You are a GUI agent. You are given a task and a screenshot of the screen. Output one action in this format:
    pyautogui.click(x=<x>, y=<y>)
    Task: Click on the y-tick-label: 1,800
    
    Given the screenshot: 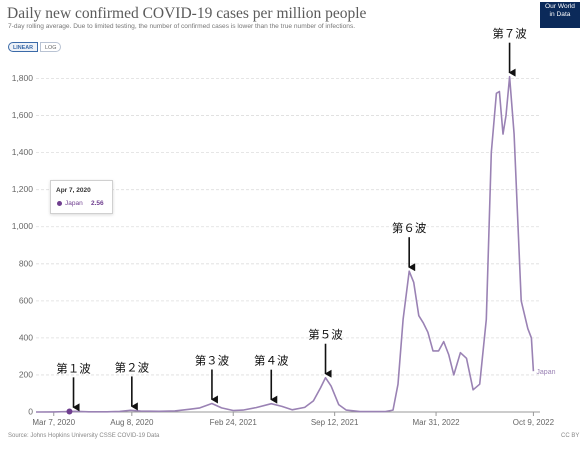 What is the action you would take?
    pyautogui.click(x=23, y=78)
    